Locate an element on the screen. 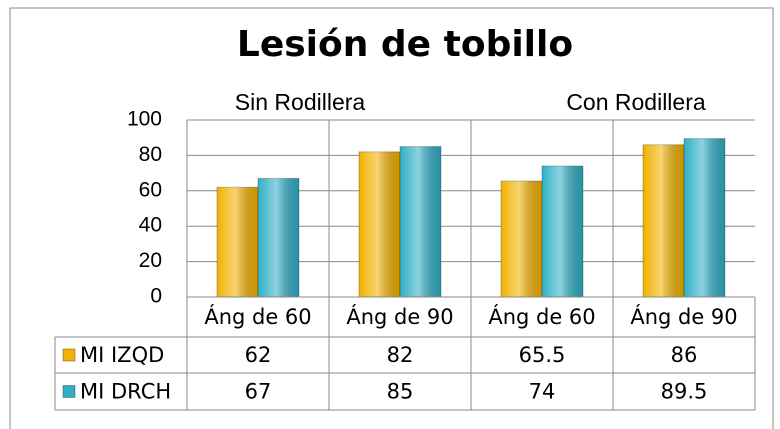  table-value: 65.5 is located at coordinates (542, 355).